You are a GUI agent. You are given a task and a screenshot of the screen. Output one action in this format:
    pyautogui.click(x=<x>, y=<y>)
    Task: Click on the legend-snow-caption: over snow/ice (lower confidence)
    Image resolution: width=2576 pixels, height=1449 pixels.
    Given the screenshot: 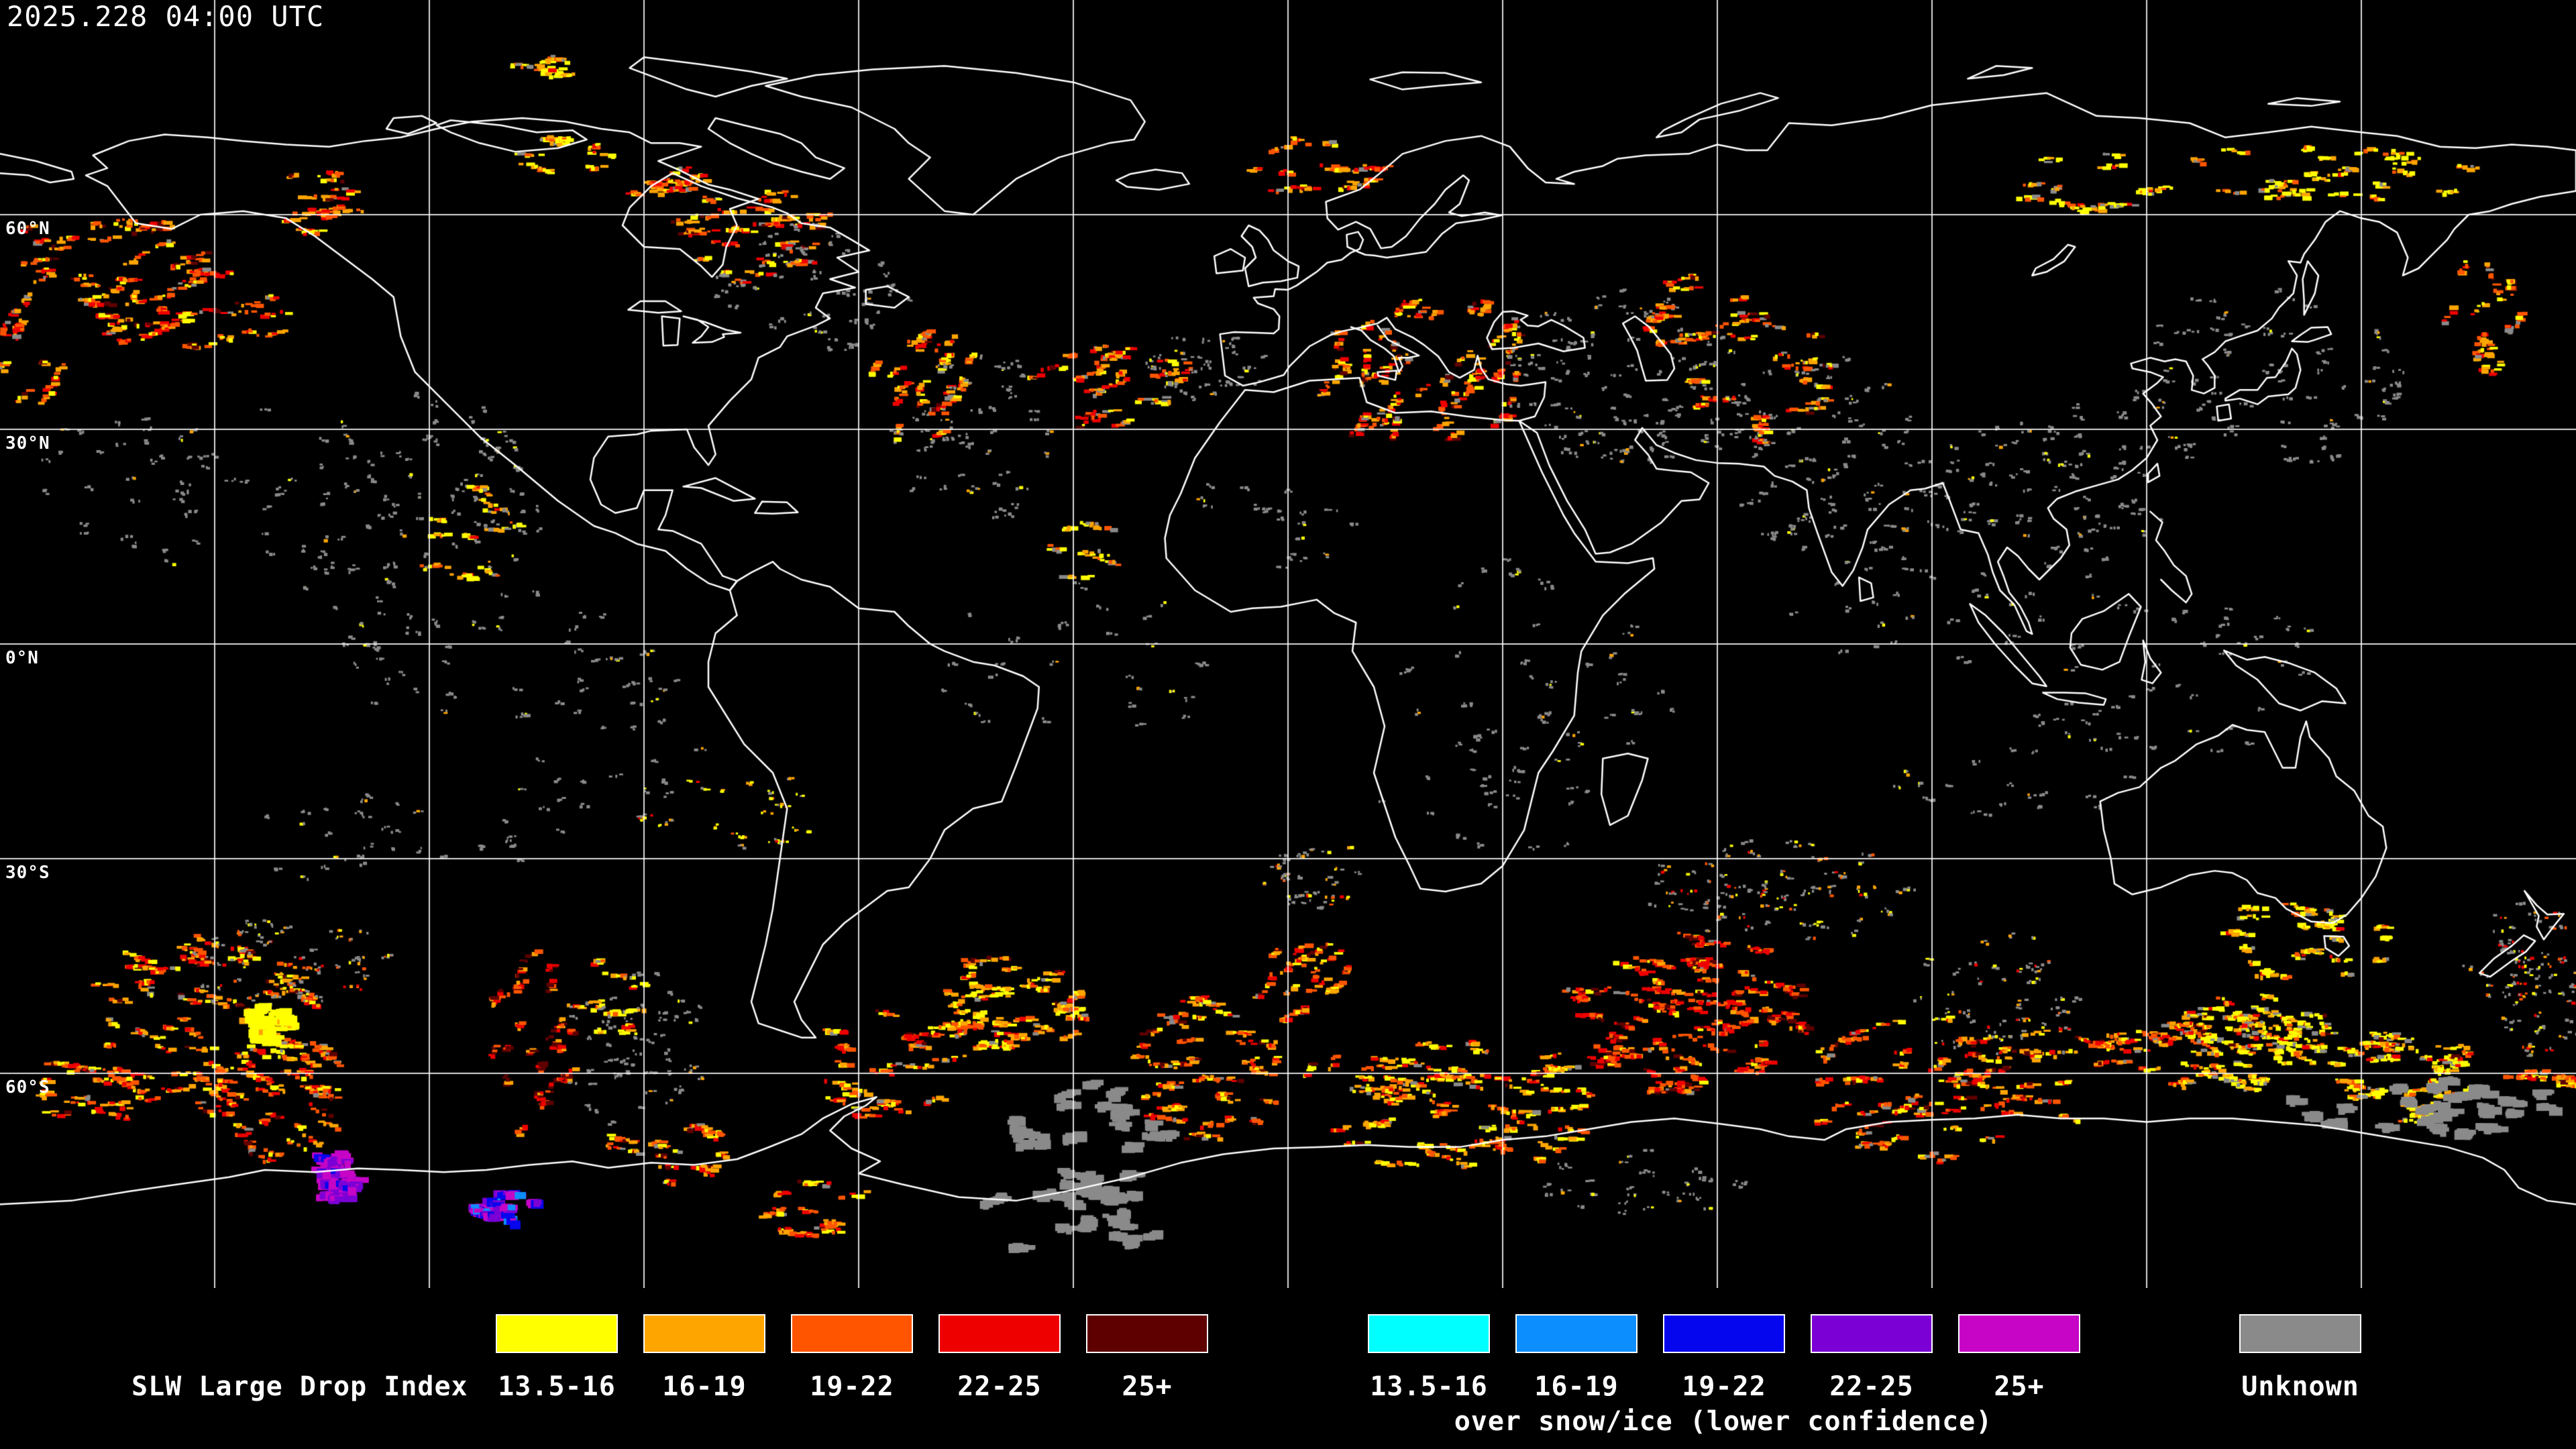 What is the action you would take?
    pyautogui.click(x=1723, y=1421)
    